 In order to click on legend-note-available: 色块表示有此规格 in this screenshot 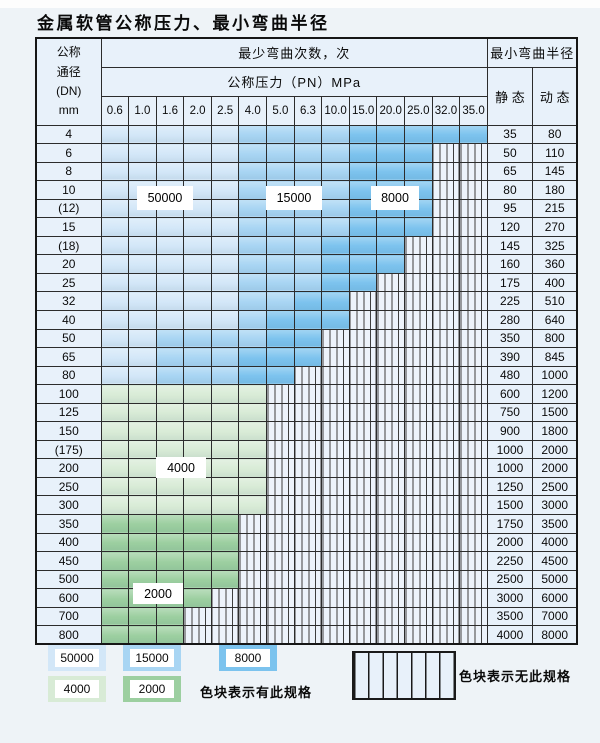, I will do `click(256, 692)`.